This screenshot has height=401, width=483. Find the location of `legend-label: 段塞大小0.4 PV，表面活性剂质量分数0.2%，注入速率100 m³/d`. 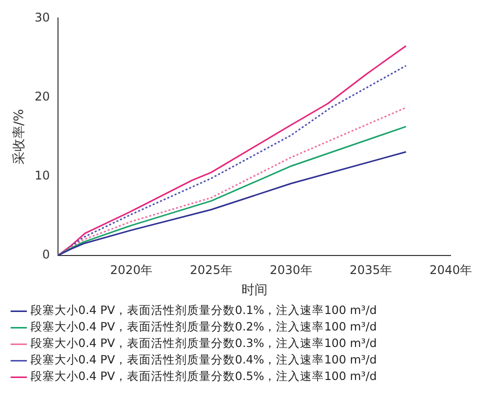

legend-label: 段塞大小0.4 PV，表面活性剂质量分数0.2%，注入速率100 m³/d is located at coordinates (203, 327).